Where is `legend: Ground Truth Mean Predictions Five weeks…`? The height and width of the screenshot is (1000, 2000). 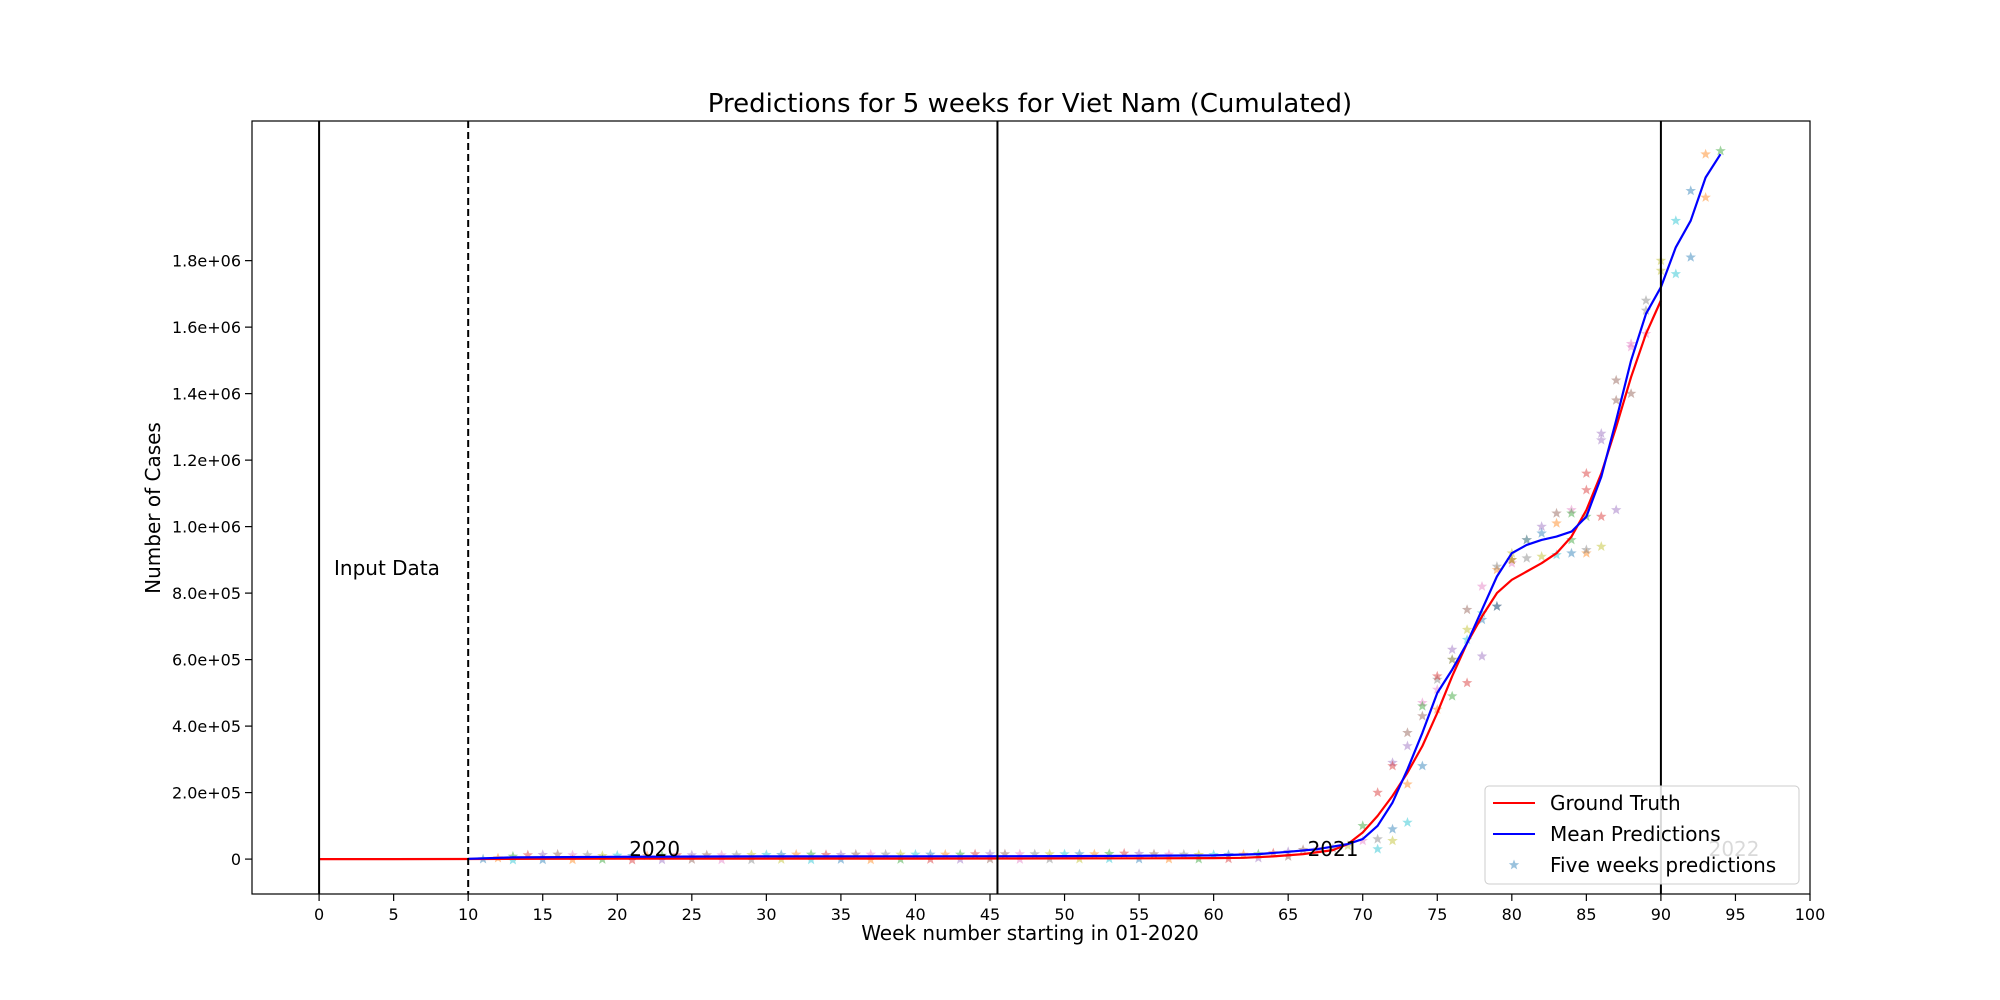 legend: Ground Truth Mean Predictions Five weeks… is located at coordinates (1642, 835).